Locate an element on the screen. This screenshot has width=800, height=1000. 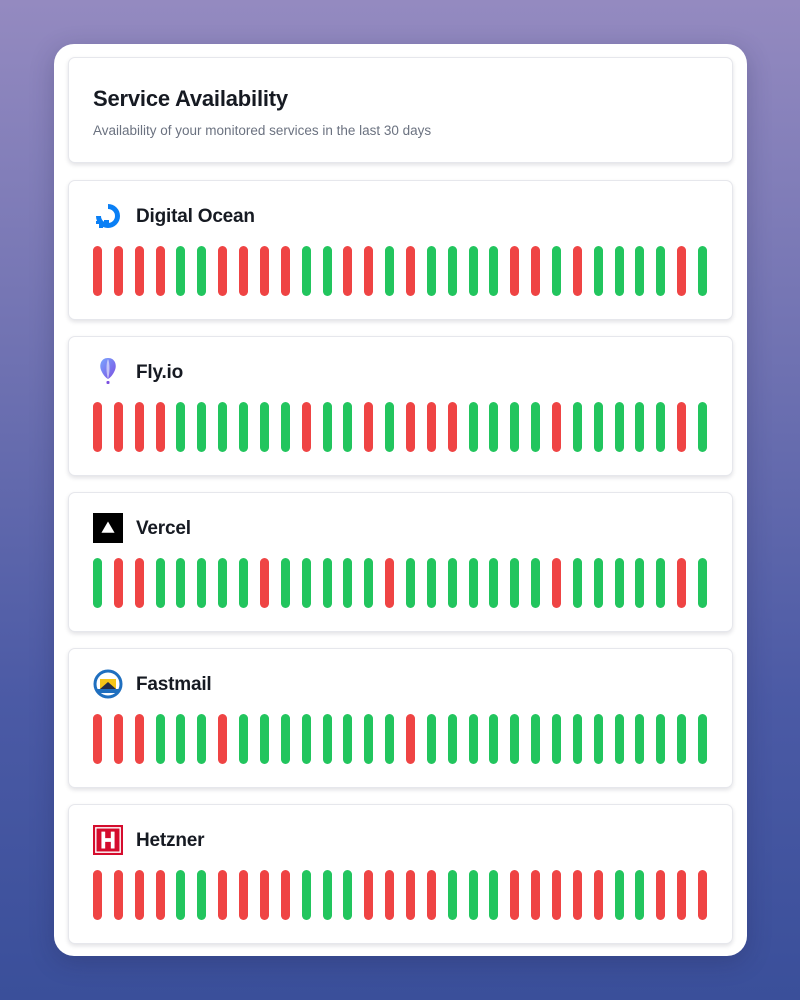
uptime-bar-day-18-down is located at coordinates (452, 427).